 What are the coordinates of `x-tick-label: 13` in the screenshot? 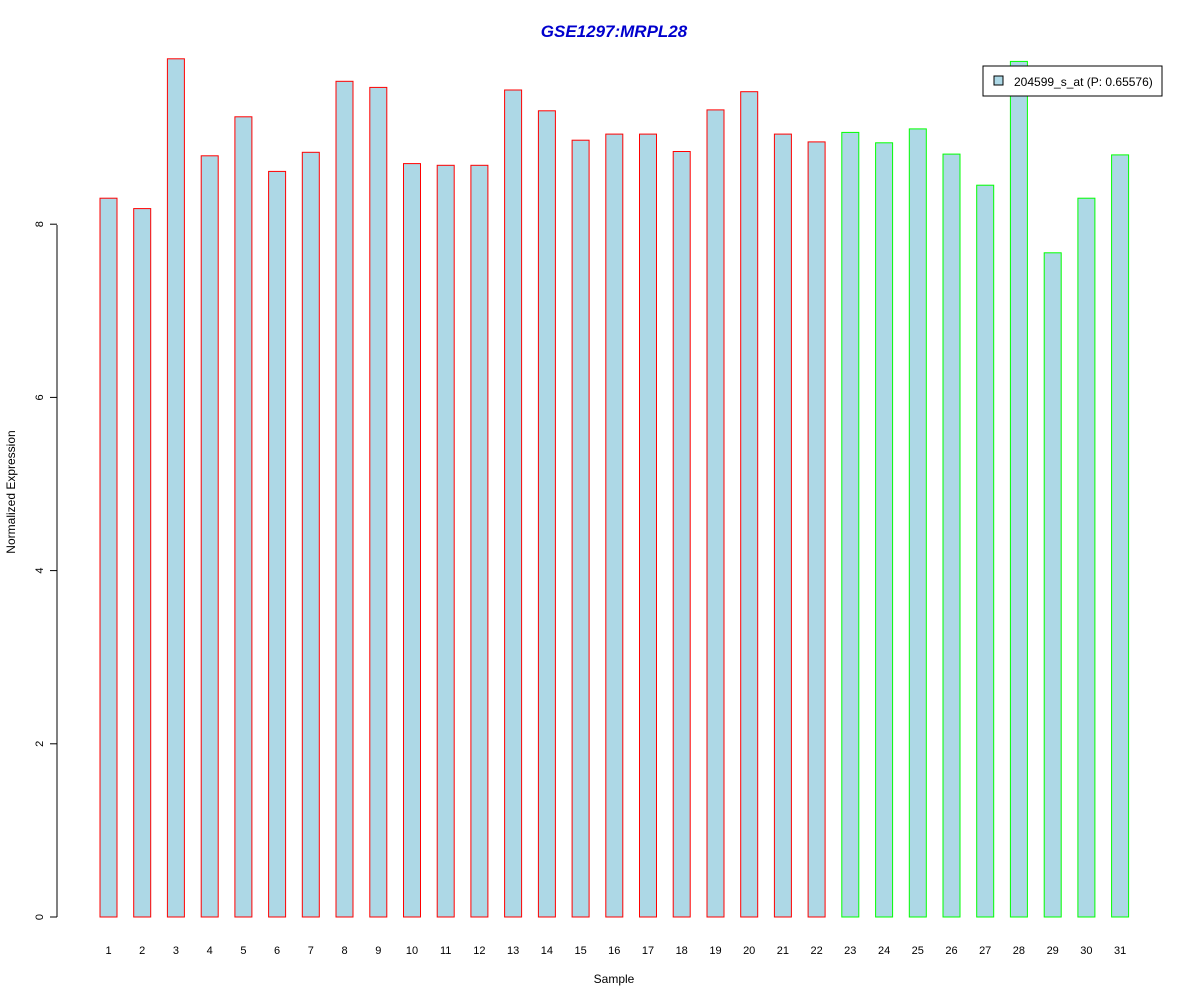 It's located at (513, 951).